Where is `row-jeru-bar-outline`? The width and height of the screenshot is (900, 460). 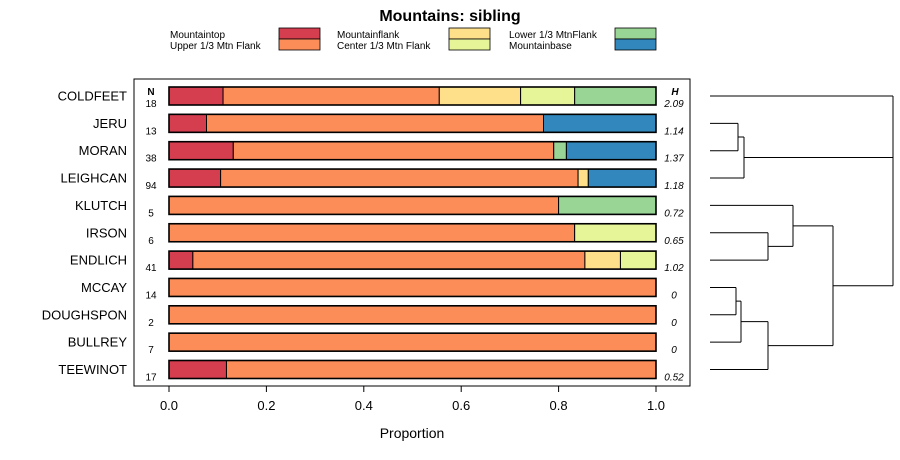
row-jeru-bar-outline is located at coordinates (412, 123).